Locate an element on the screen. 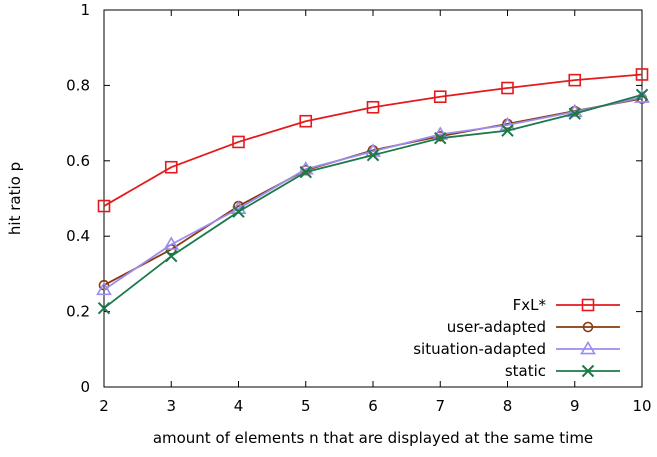 This screenshot has height=457, width=657. legend-label: user-adapted is located at coordinates (496, 327).